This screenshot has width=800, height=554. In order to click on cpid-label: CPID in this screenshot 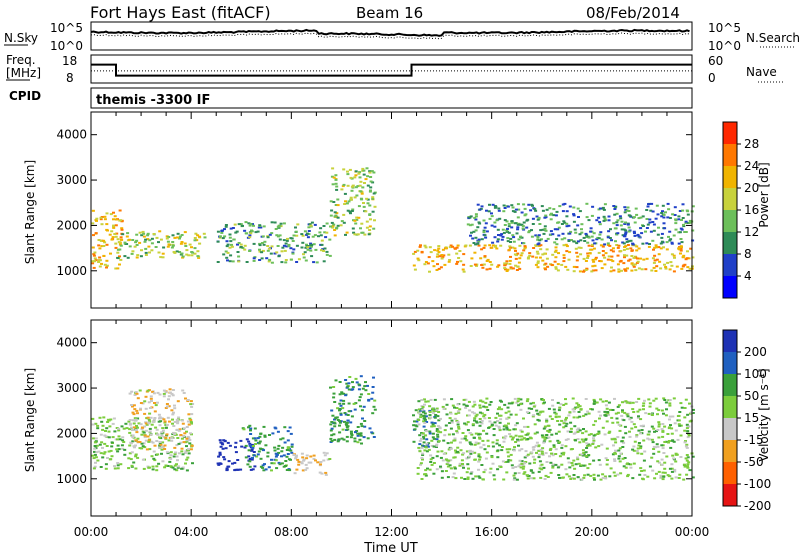, I will do `click(25, 96)`.